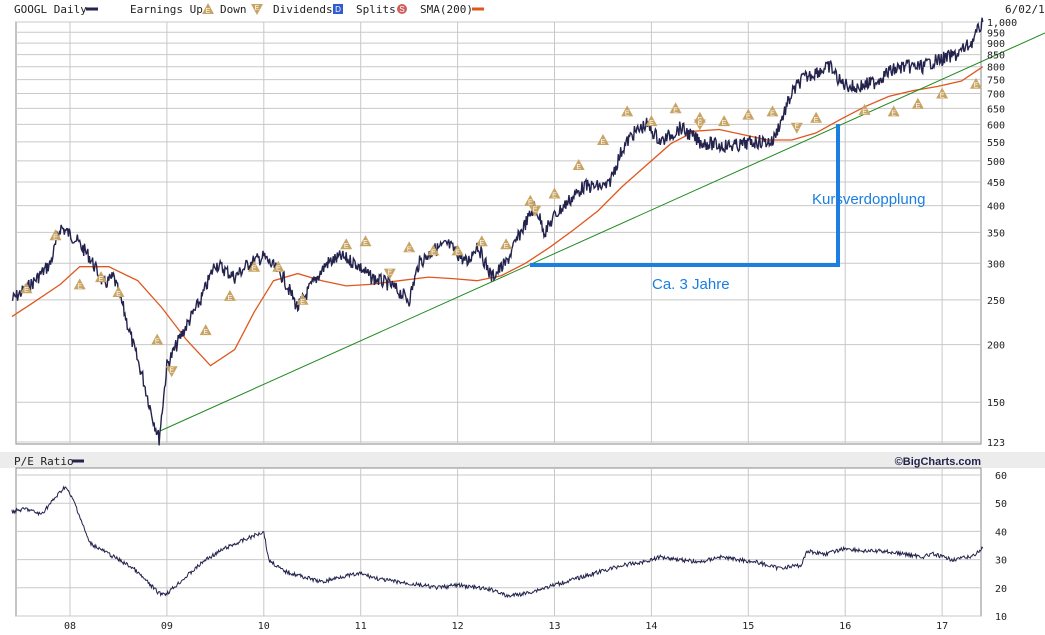  I want to click on splits-icon: S, so click(402, 9).